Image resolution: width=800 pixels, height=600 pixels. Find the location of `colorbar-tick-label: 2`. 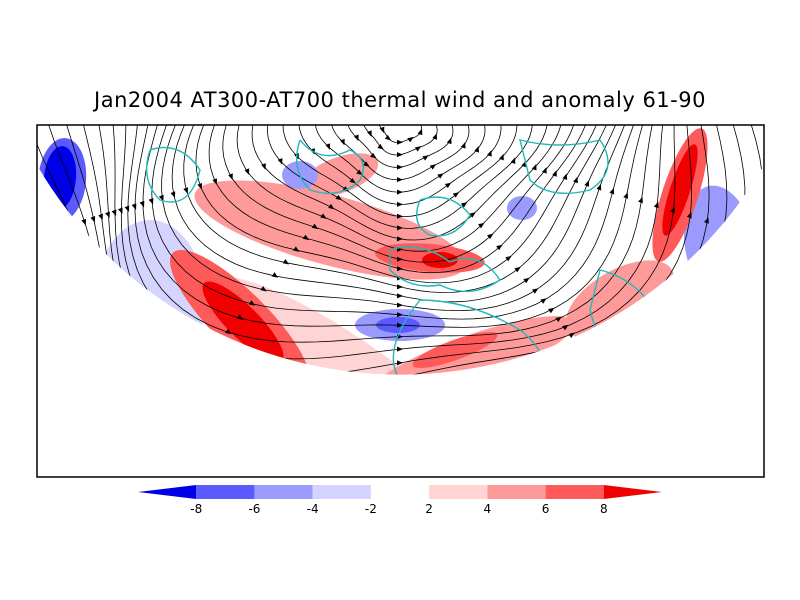

colorbar-tick-label: 2 is located at coordinates (429, 509).